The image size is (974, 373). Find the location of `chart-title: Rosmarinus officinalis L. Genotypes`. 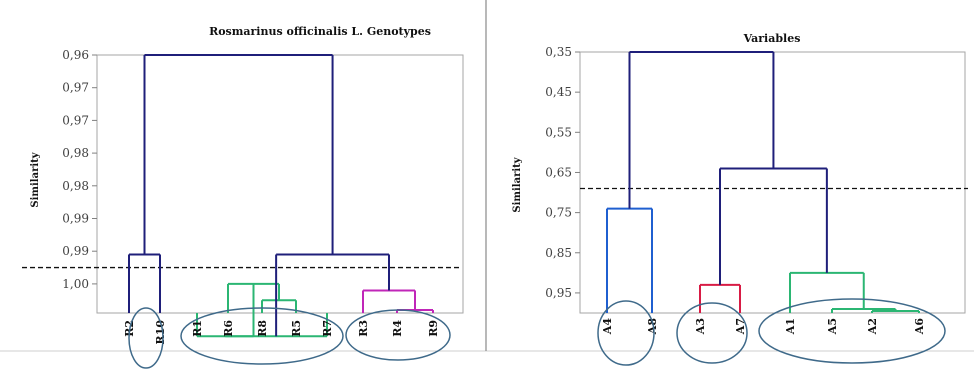

chart-title: Rosmarinus officinalis L. Genotypes is located at coordinates (320, 31).